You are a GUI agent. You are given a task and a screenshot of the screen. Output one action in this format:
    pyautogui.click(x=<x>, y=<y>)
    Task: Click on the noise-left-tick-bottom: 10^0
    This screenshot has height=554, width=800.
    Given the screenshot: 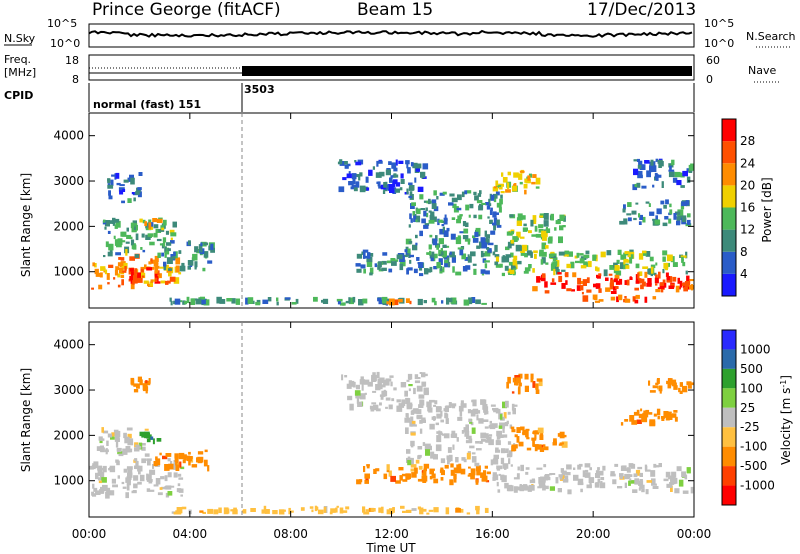 What is the action you would take?
    pyautogui.click(x=65, y=43)
    